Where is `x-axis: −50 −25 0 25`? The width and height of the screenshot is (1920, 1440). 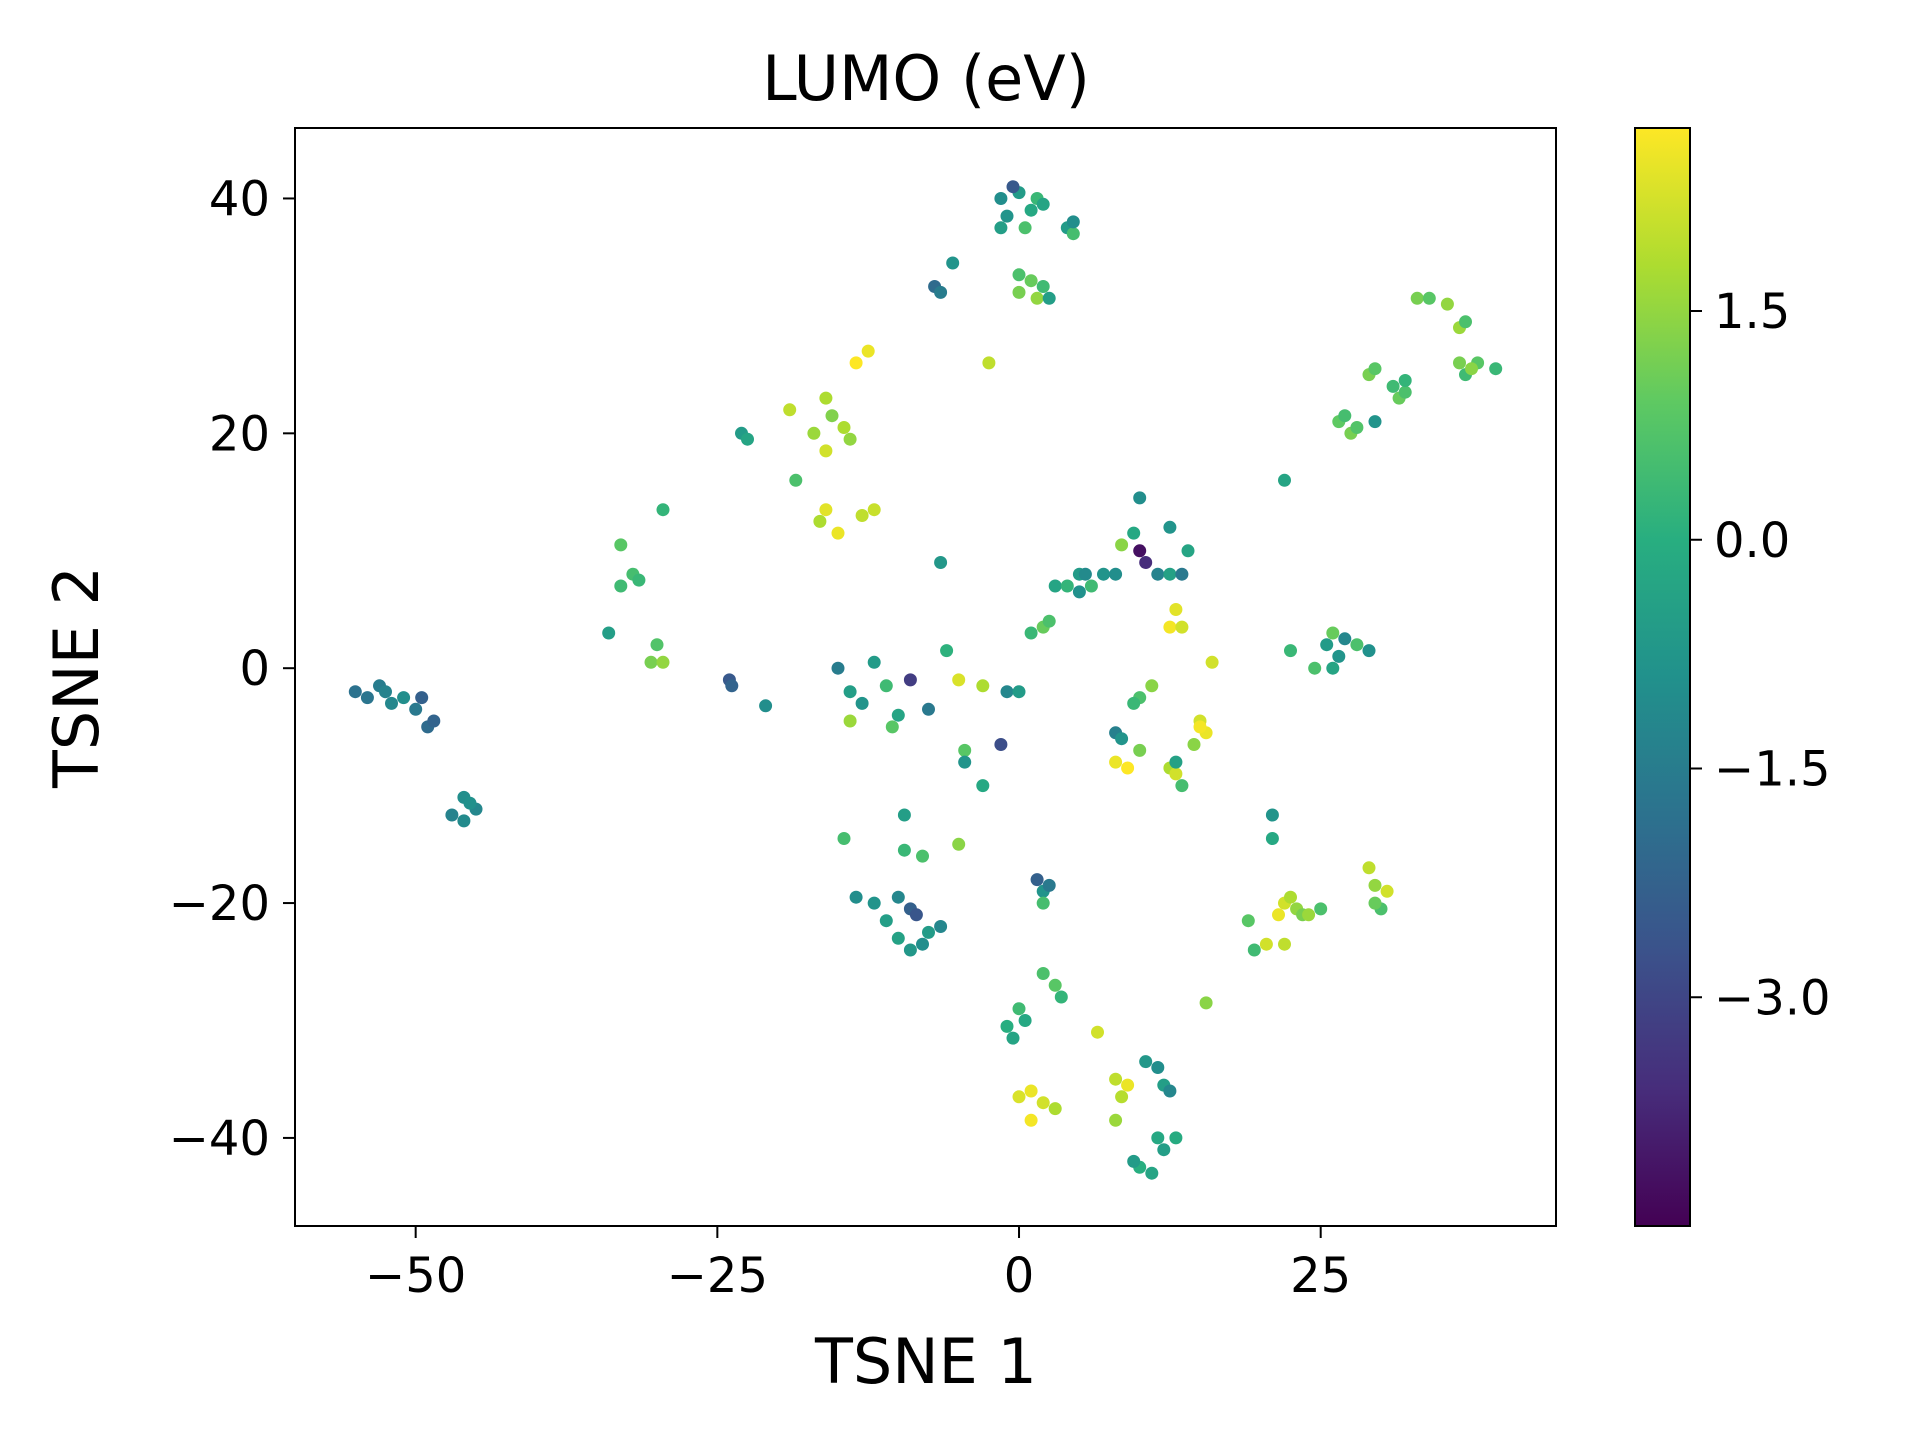 x-axis: −50 −25 0 25 is located at coordinates (858, 1265).